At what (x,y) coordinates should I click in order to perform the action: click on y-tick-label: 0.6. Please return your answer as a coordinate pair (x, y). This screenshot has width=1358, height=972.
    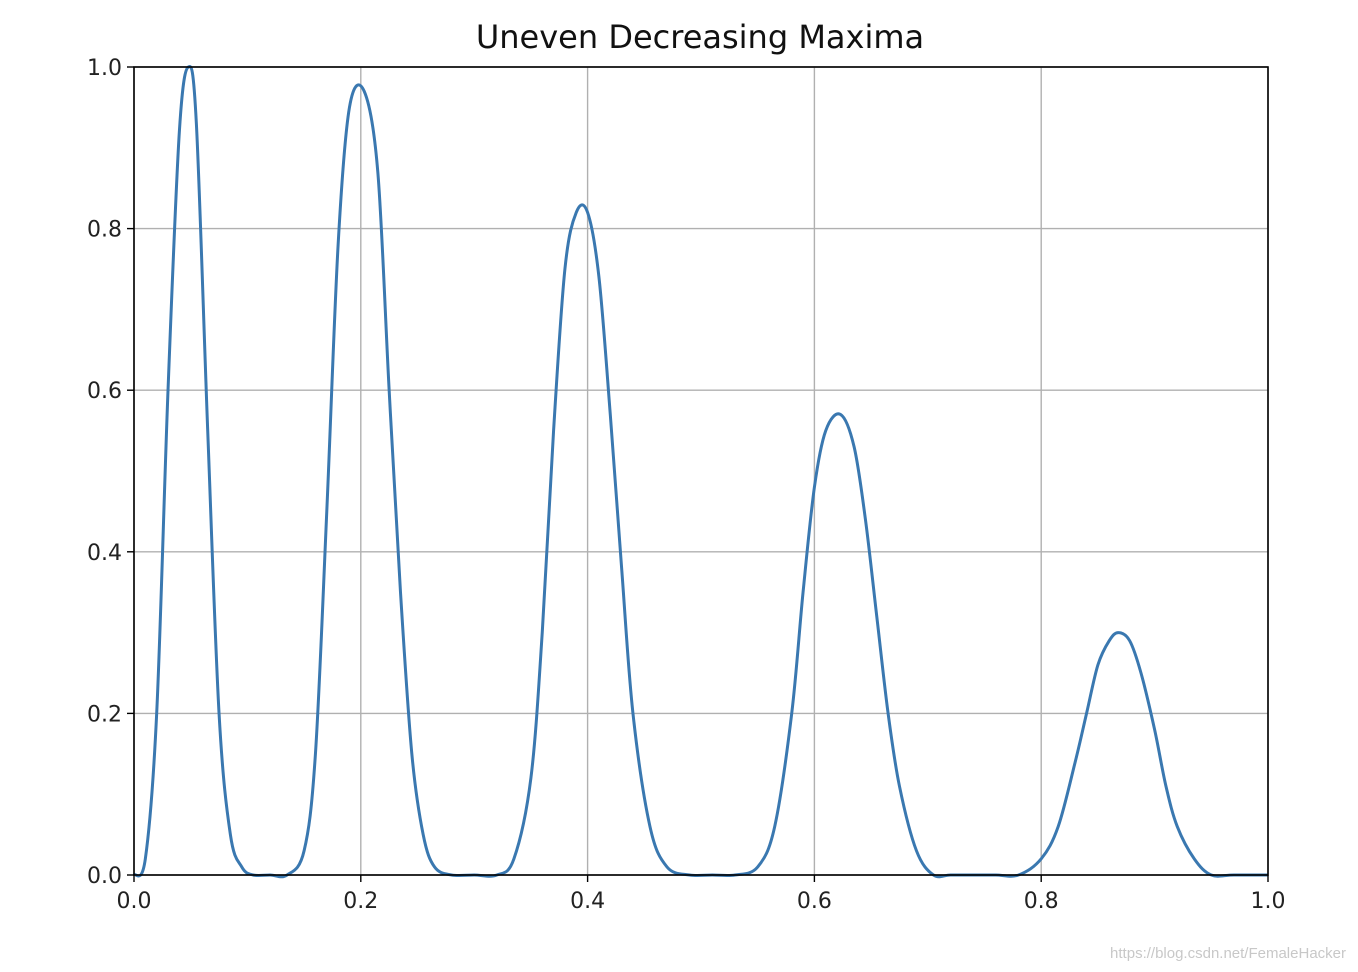
    Looking at the image, I should click on (104, 391).